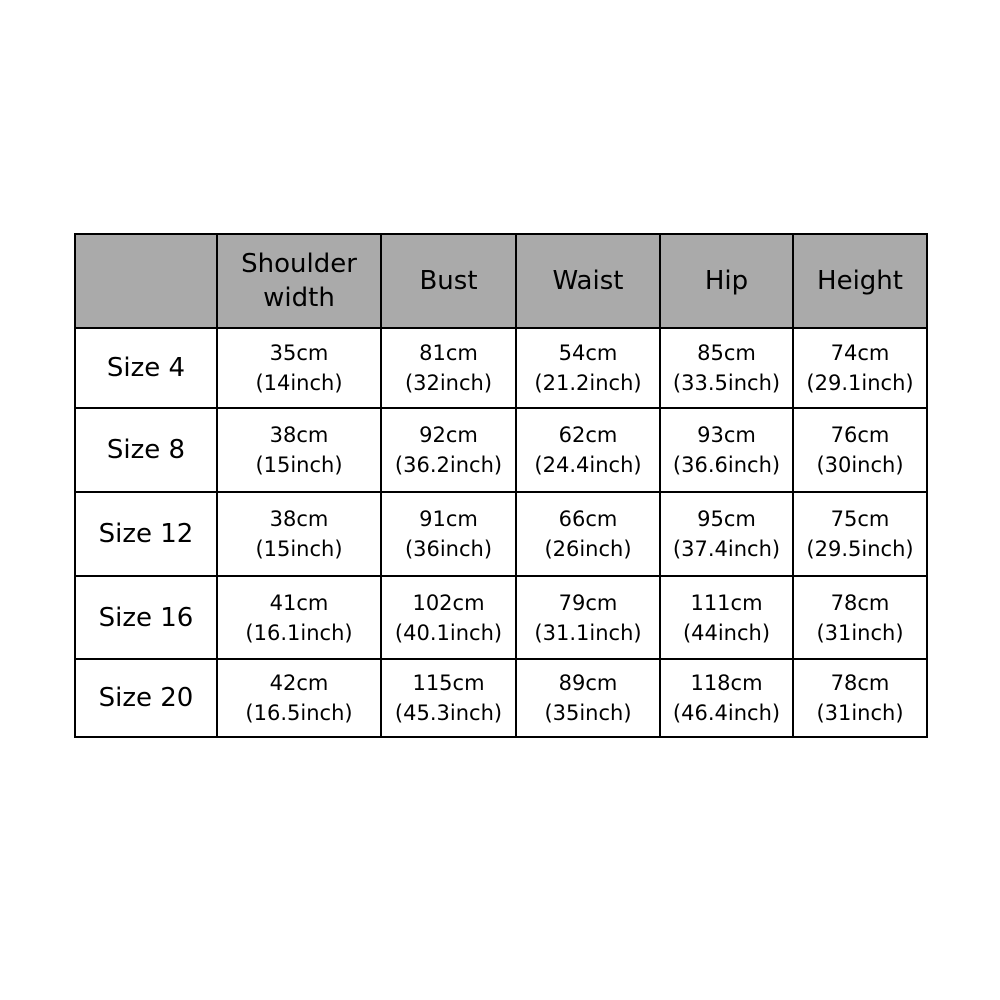 The width and height of the screenshot is (1000, 1000). Describe the element at coordinates (860, 281) in the screenshot. I see `header-height: Height` at that location.